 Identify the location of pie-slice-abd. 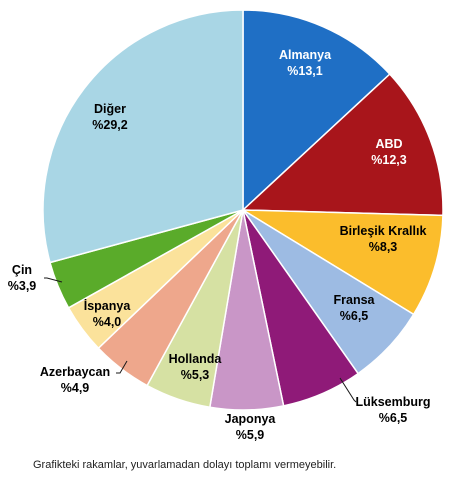
(342, 145).